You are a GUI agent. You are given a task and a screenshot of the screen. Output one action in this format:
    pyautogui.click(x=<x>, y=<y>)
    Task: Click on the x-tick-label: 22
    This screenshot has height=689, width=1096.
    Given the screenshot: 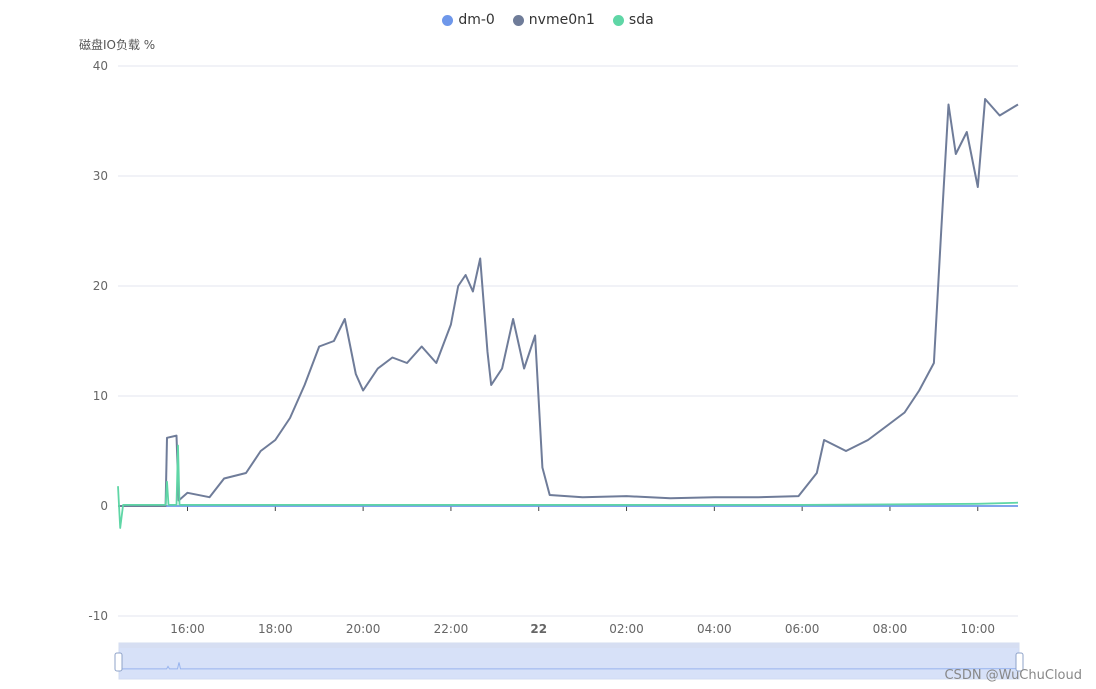 What is the action you would take?
    pyautogui.click(x=538, y=629)
    